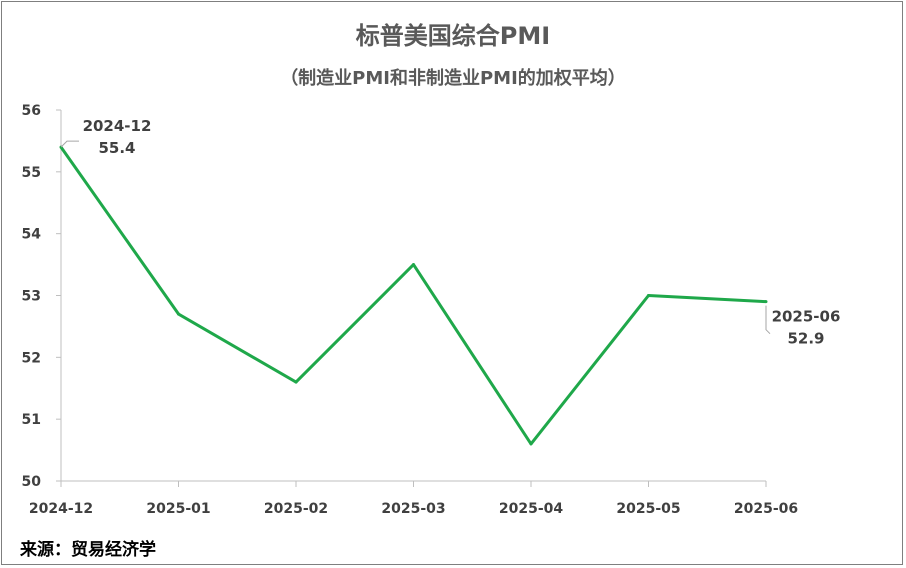  Describe the element at coordinates (32, 235) in the screenshot. I see `y-tick-label: 54` at that location.